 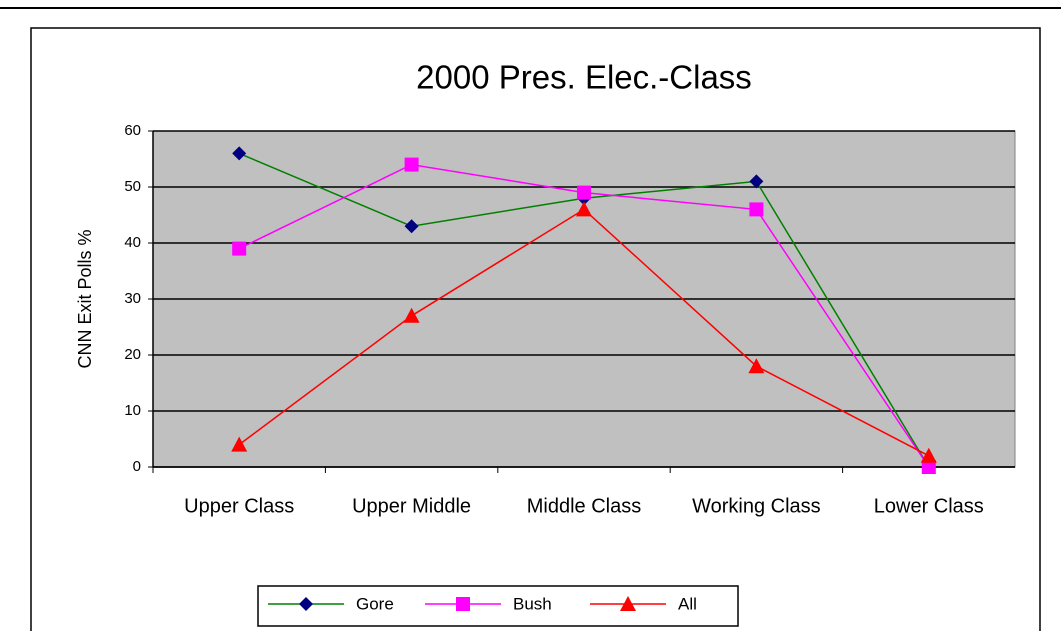 I want to click on y-tick-label: 50, so click(x=132, y=186).